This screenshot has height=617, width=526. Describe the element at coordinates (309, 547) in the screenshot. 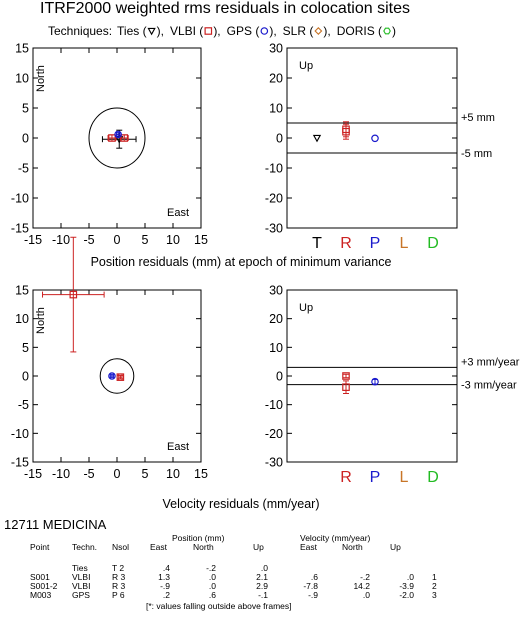

I see `column-header: East` at that location.